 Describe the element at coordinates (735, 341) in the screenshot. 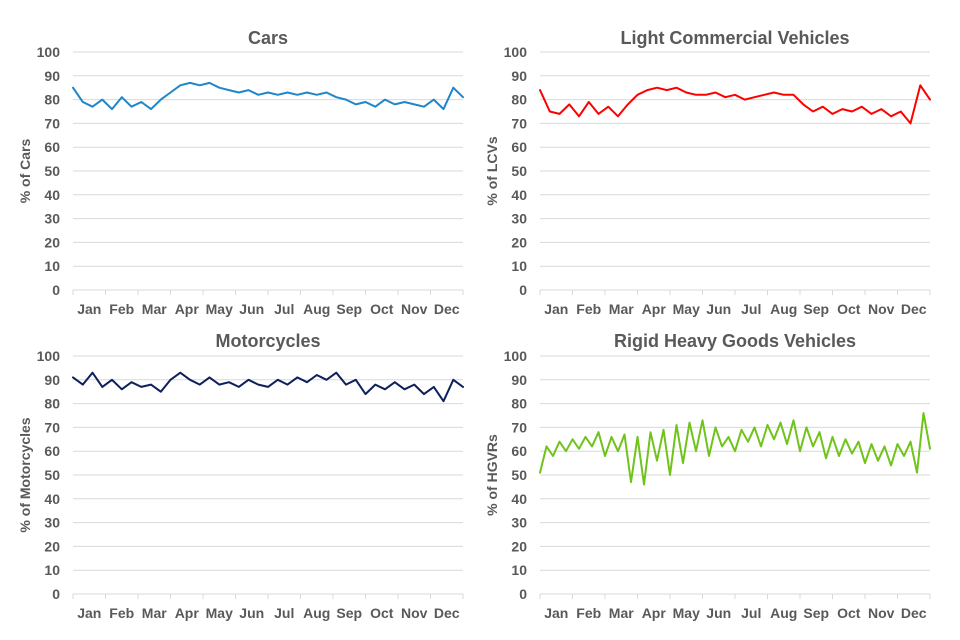

I see `chart-title: Rigid Heavy Goods Vehicles` at that location.